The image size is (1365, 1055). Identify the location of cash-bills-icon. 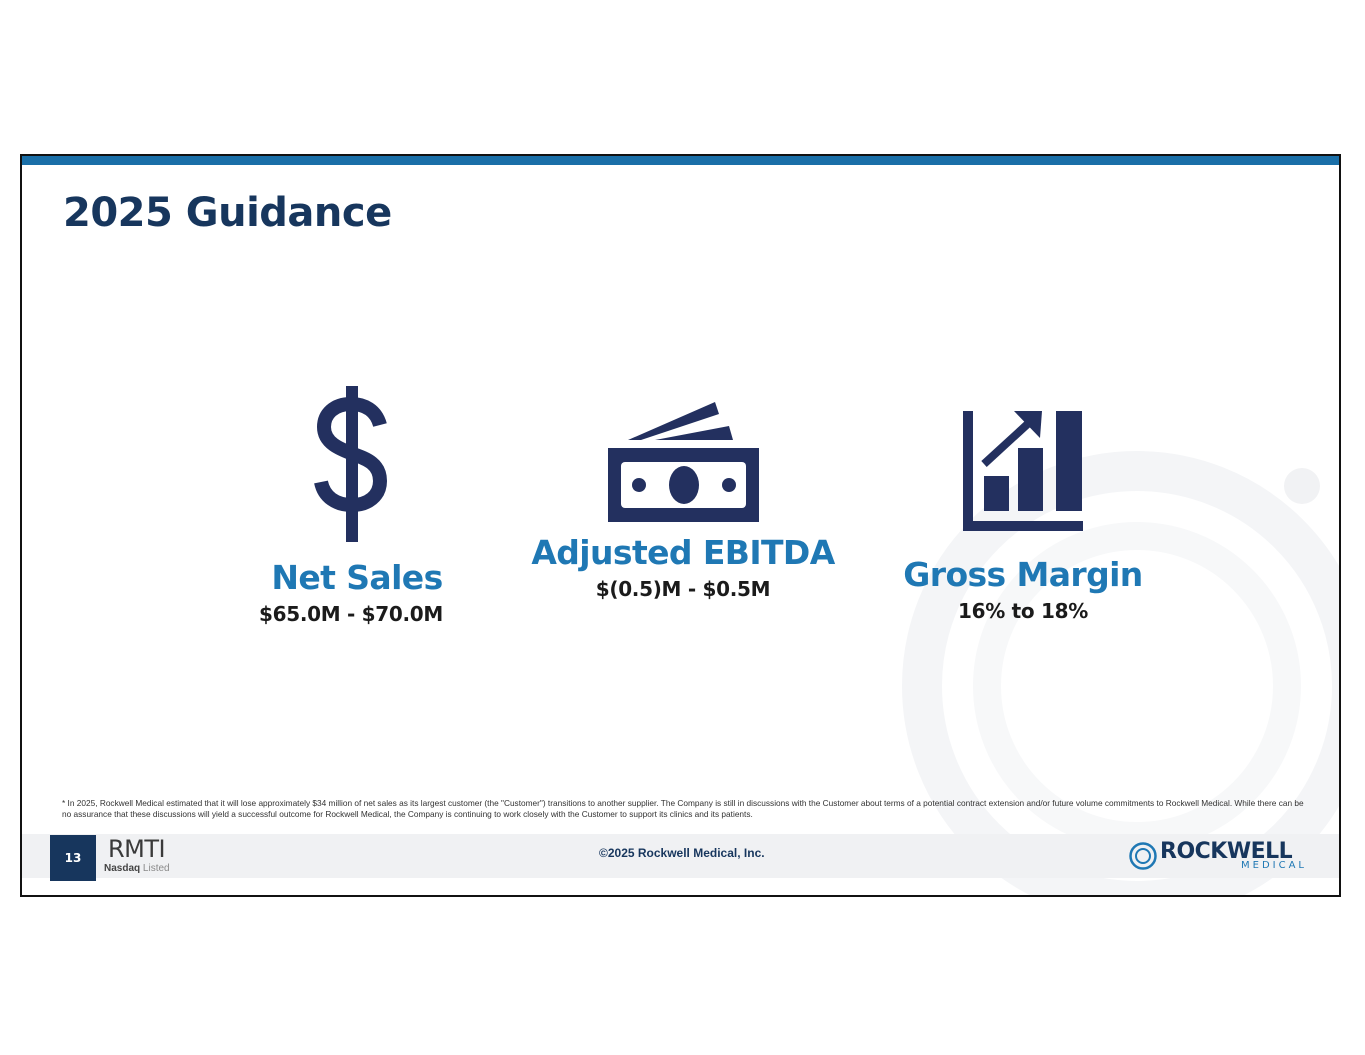
(683, 462).